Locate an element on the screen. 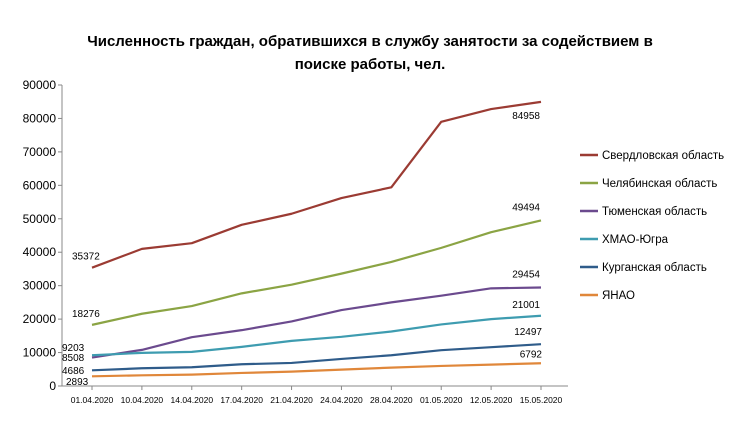 The width and height of the screenshot is (735, 441). y-tick-label: 0 is located at coordinates (52, 386).